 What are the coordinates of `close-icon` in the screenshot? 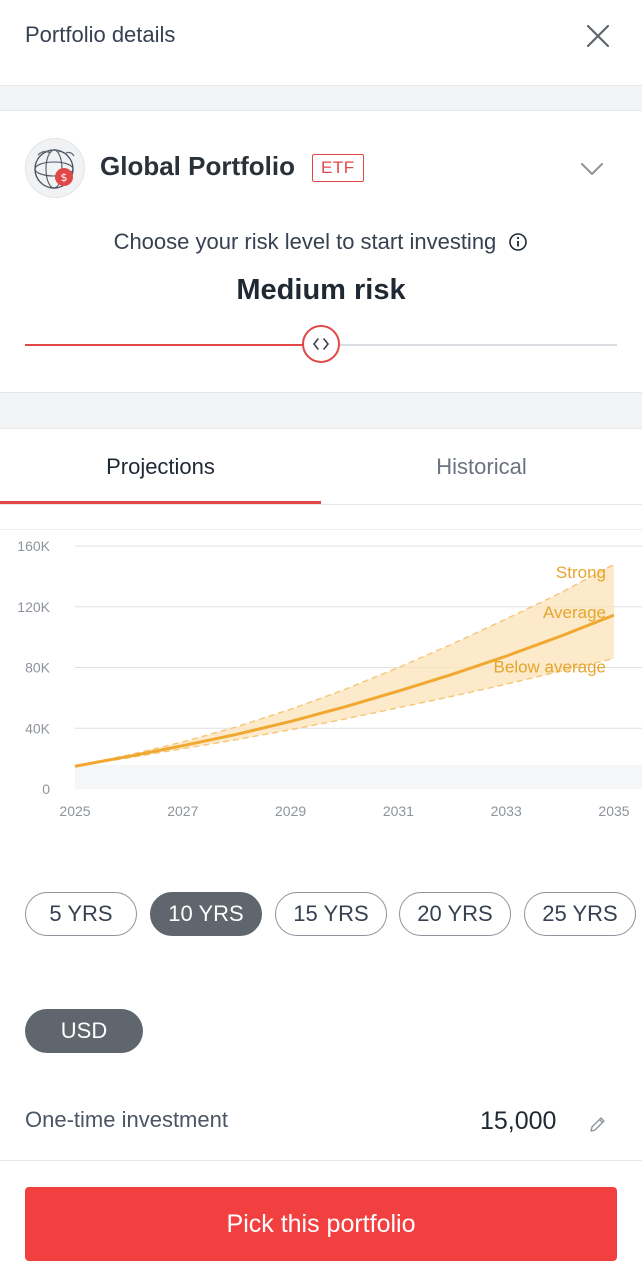 It's located at (598, 36).